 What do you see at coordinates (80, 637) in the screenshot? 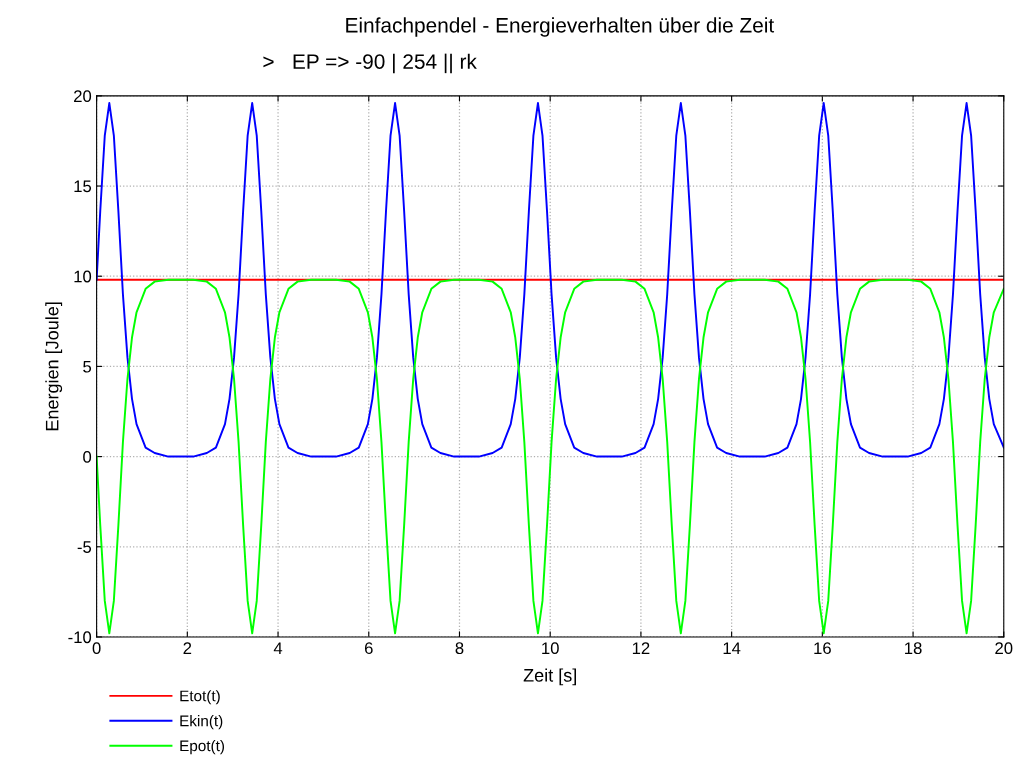
I see `y-tick-label: -10` at bounding box center [80, 637].